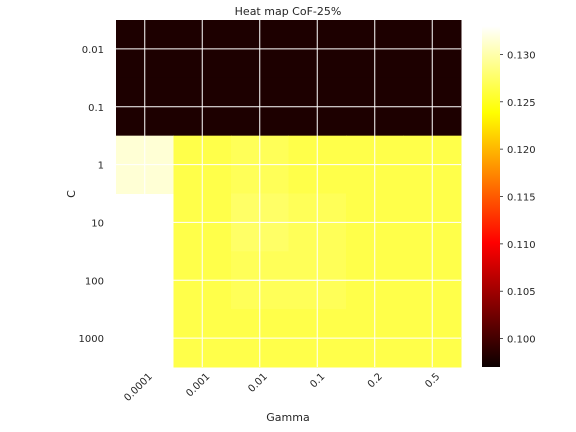  What do you see at coordinates (521, 103) in the screenshot?
I see `colorbar-tick-label: 0.125` at bounding box center [521, 103].